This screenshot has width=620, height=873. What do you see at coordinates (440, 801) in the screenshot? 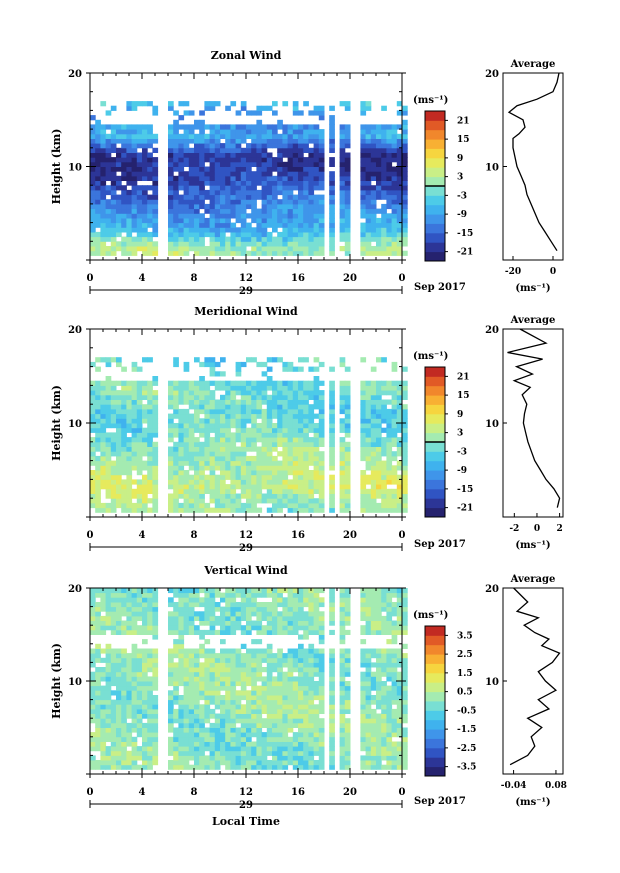
I see `date-label: Sep 2017` at bounding box center [440, 801].